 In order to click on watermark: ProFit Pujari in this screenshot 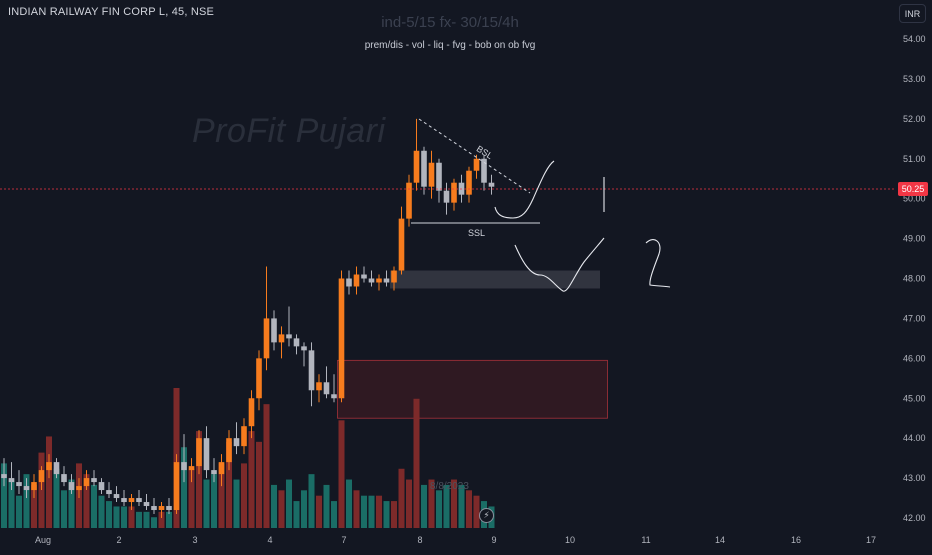, I will do `click(289, 131)`.